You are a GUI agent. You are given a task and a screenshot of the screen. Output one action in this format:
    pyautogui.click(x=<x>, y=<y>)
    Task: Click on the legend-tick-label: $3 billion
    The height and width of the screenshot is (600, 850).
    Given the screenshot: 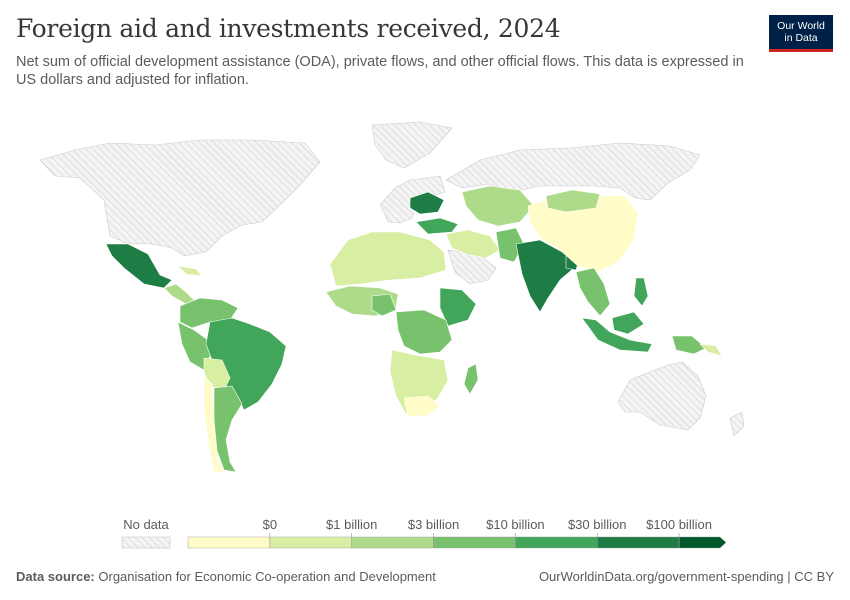 What is the action you would take?
    pyautogui.click(x=433, y=524)
    